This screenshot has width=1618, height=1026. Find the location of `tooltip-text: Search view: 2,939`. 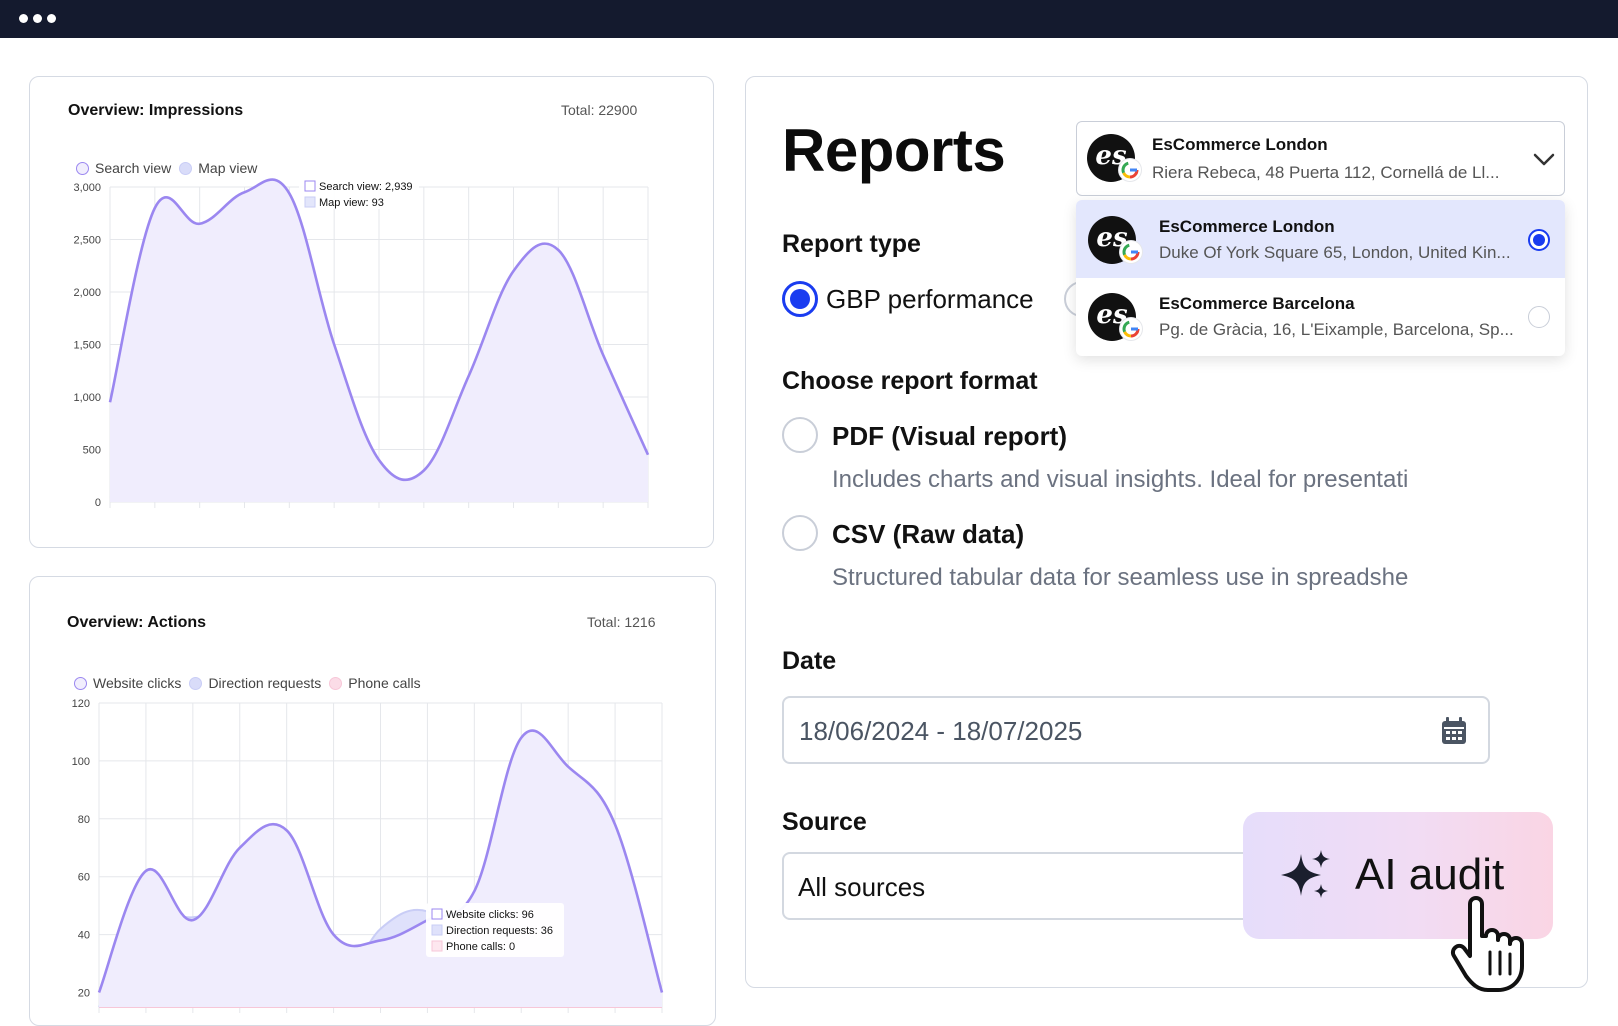

tooltip-text: Search view: 2,939 is located at coordinates (366, 187).